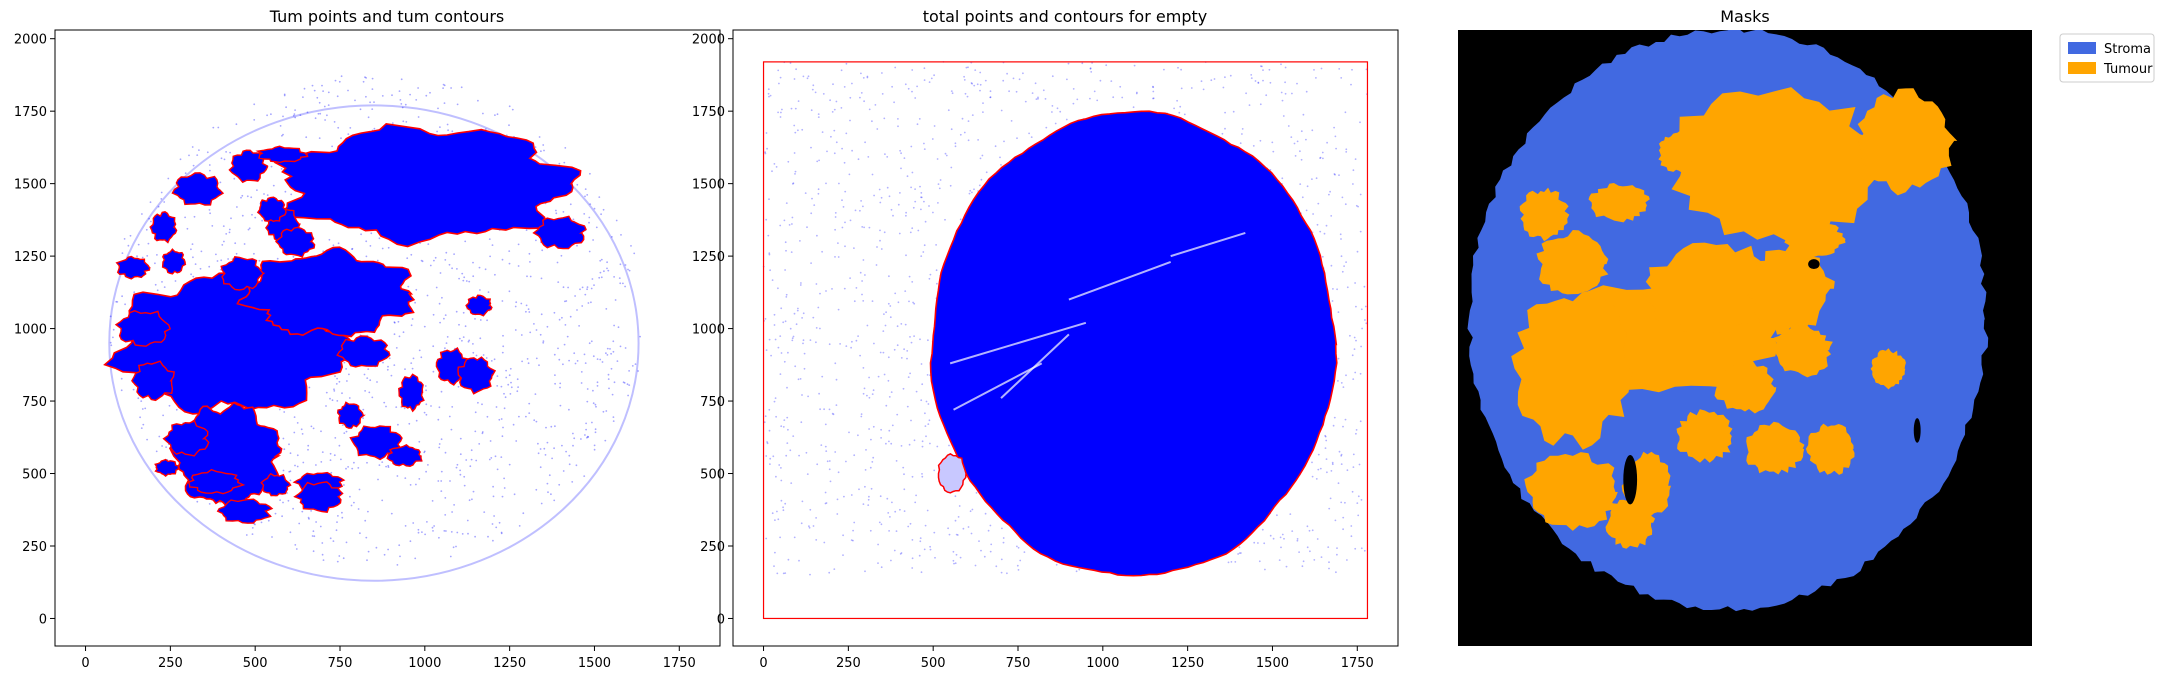  I want to click on legend-swatch-stroma, so click(2082, 48).